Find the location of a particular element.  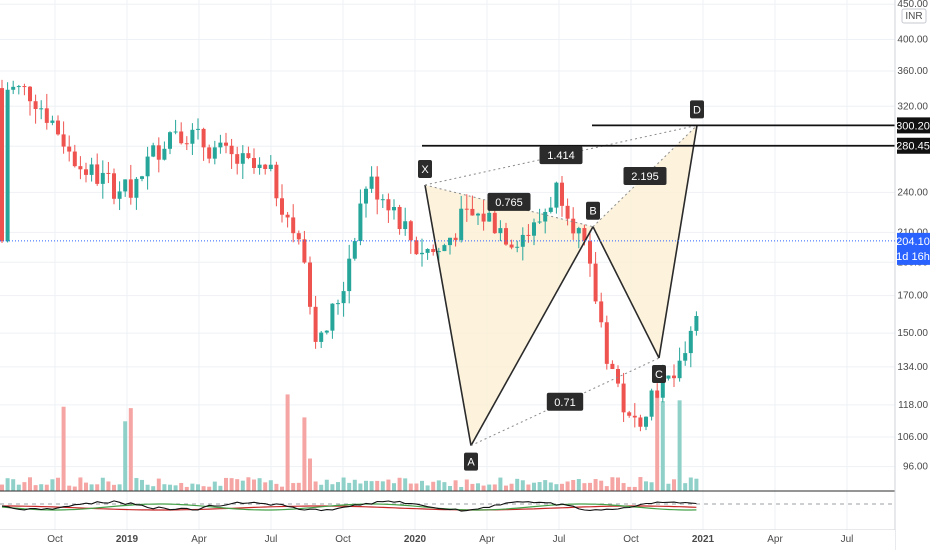

leg-CD is located at coordinates (678, 242).